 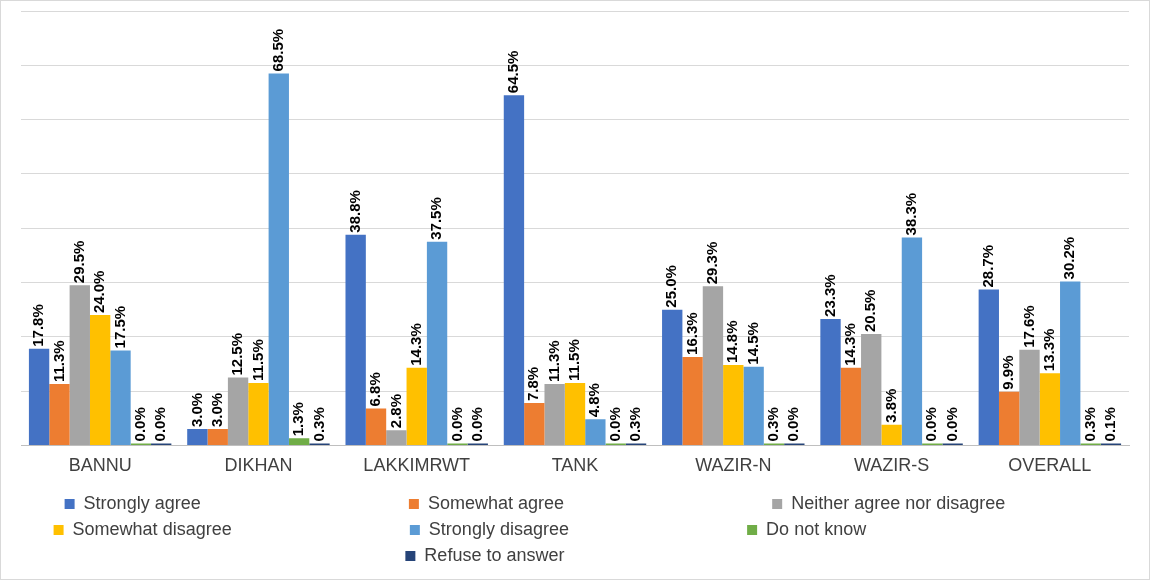 I want to click on data-label: 37.5%, so click(x=436, y=218).